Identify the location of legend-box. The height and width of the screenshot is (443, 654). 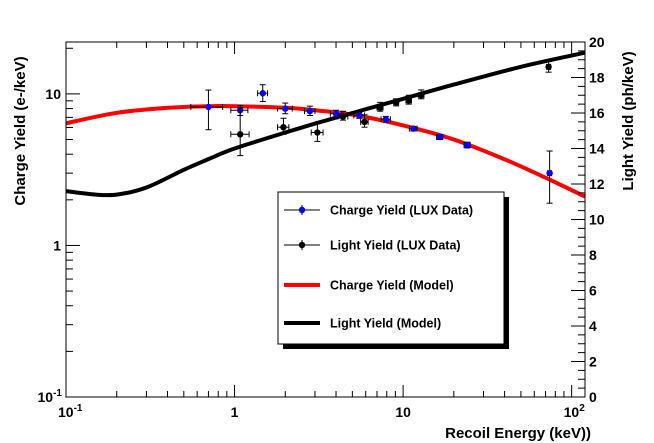
(391, 268).